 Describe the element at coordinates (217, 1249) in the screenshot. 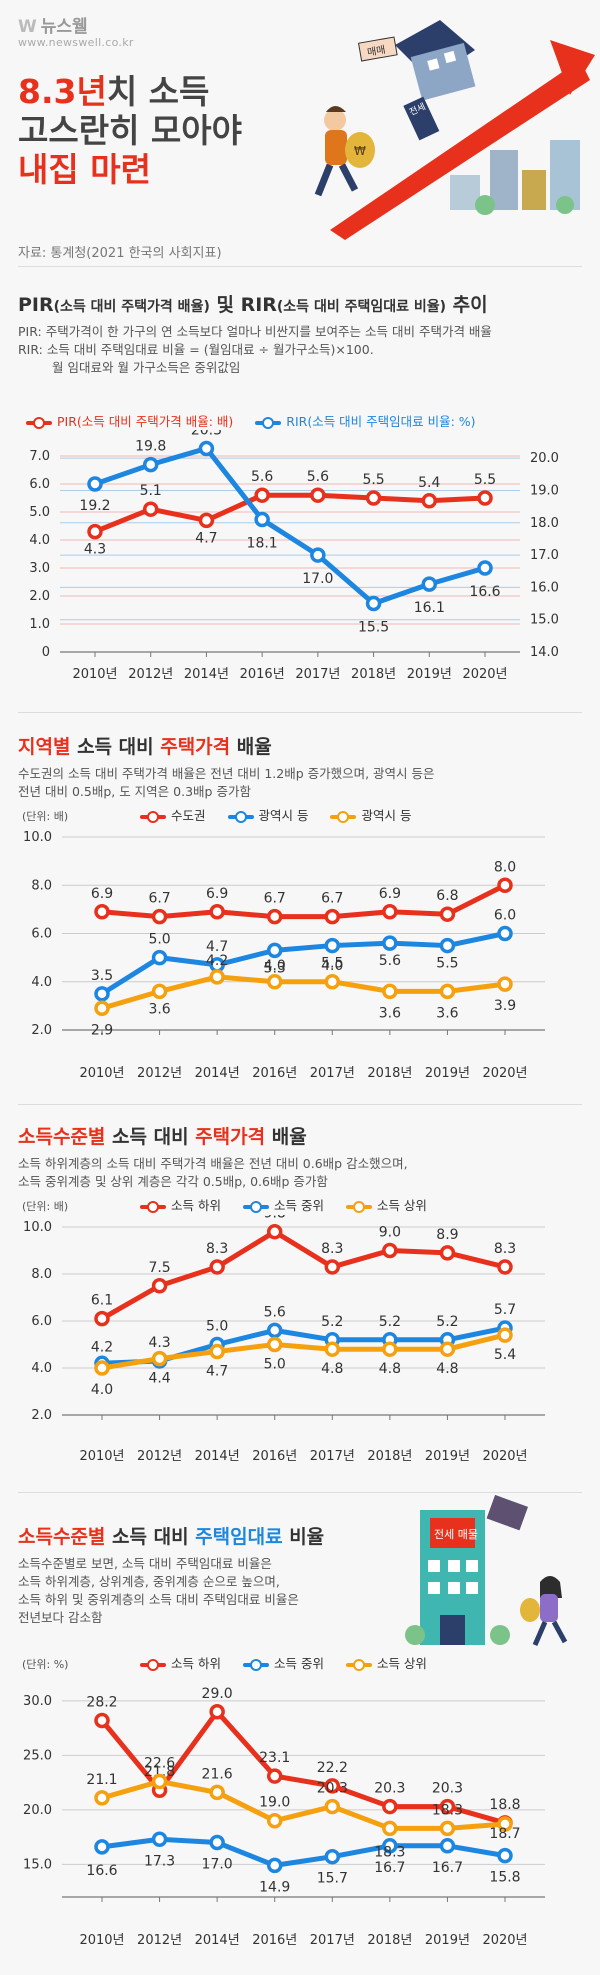

I see `data-label: 8.3` at that location.